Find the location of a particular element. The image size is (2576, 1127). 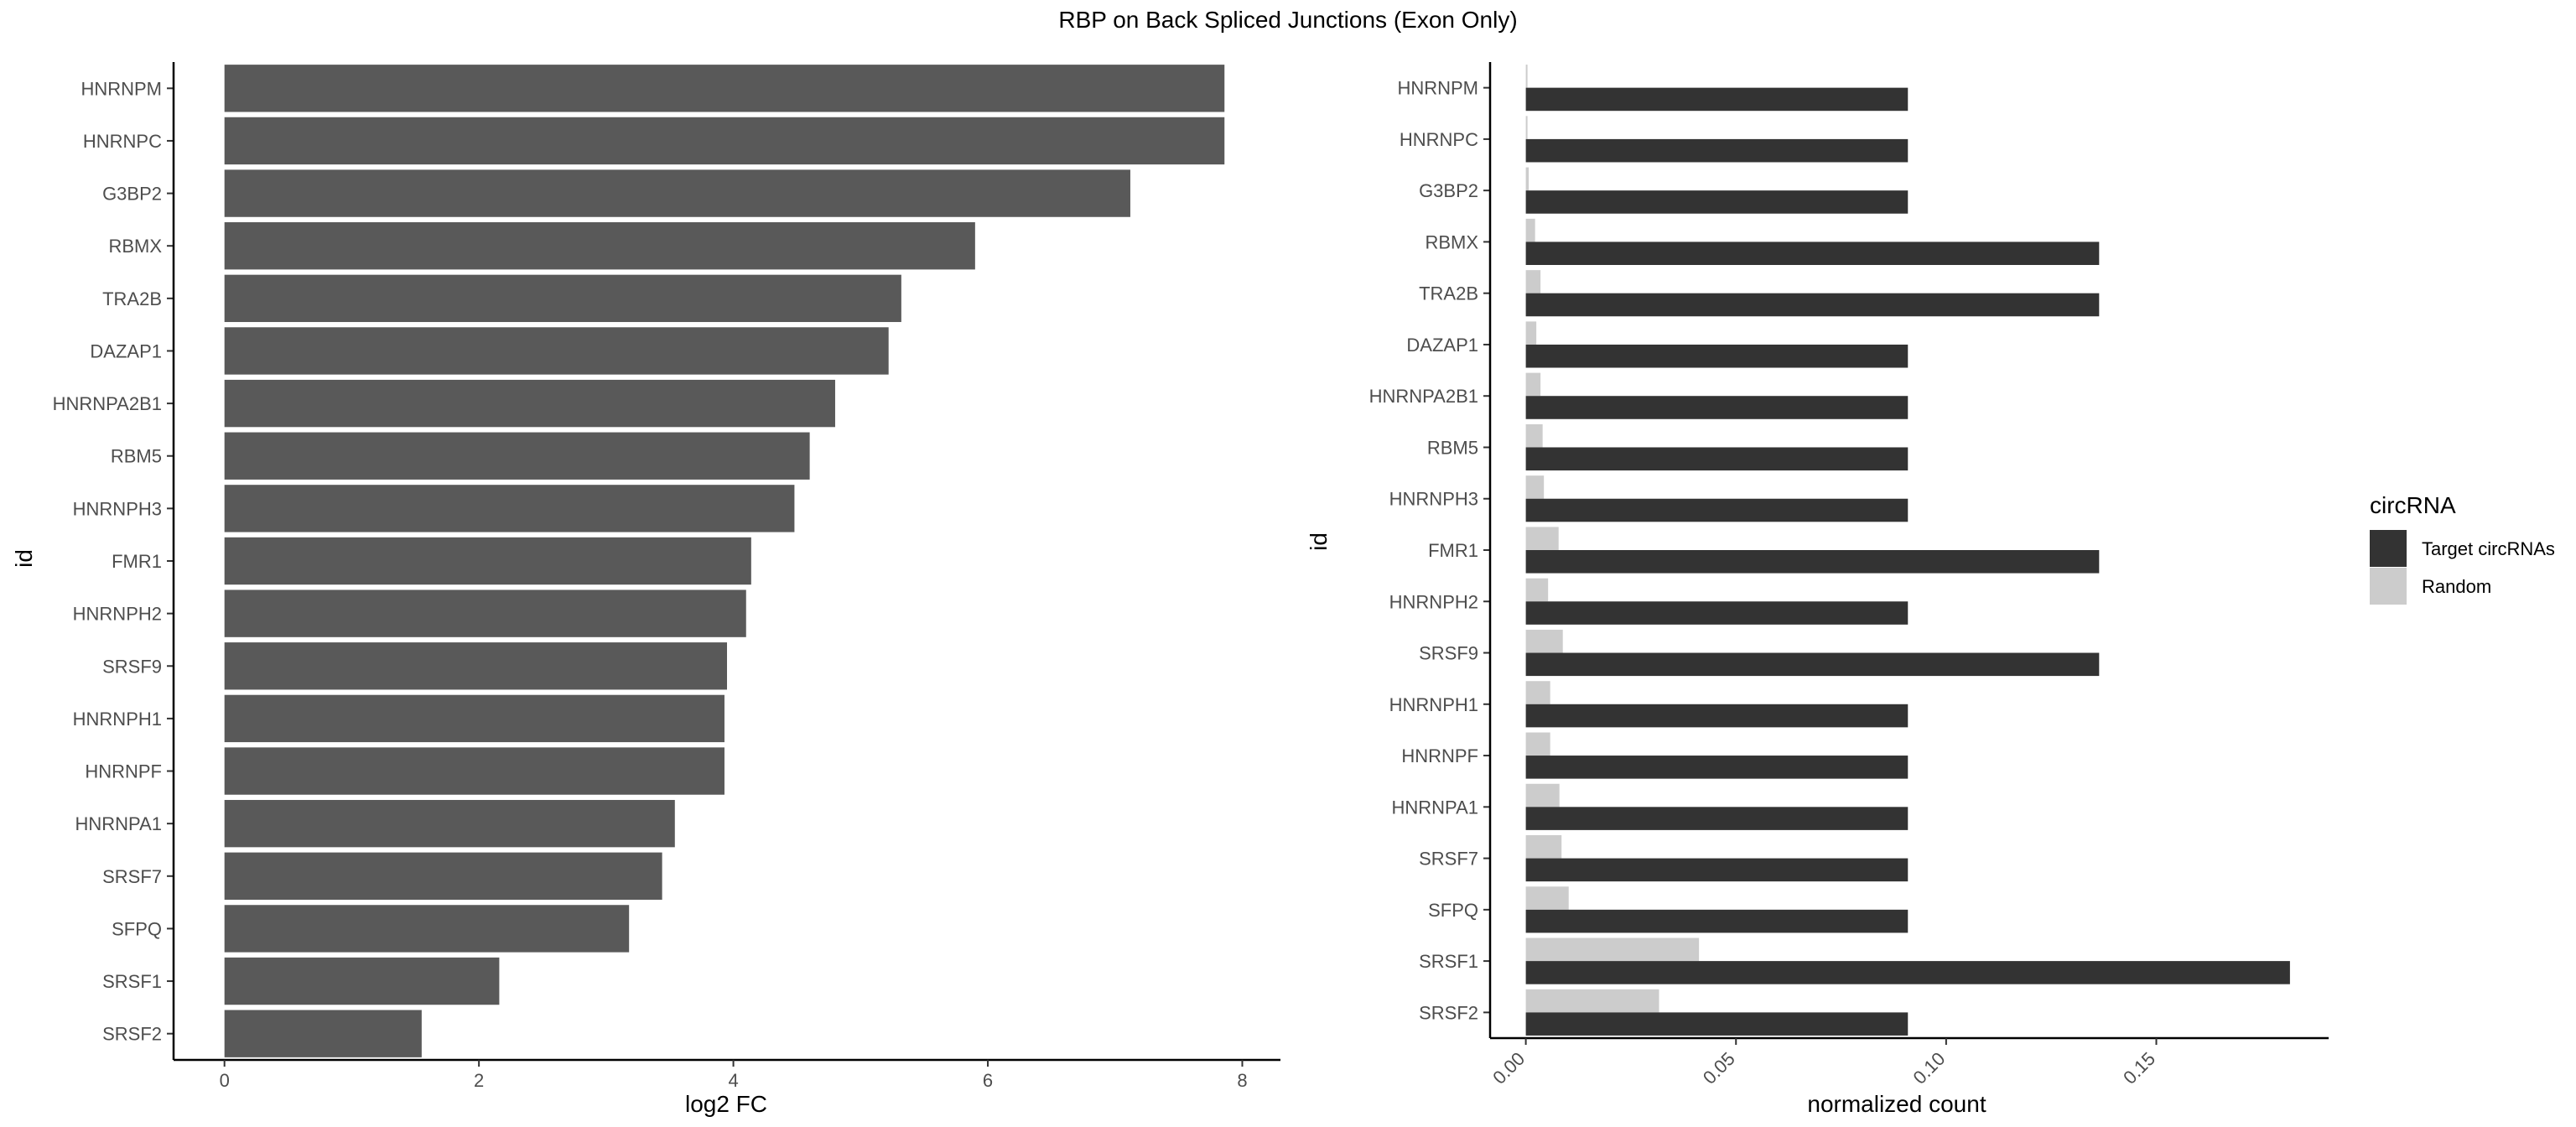

bar-random-hnrnph2 is located at coordinates (1537, 590).